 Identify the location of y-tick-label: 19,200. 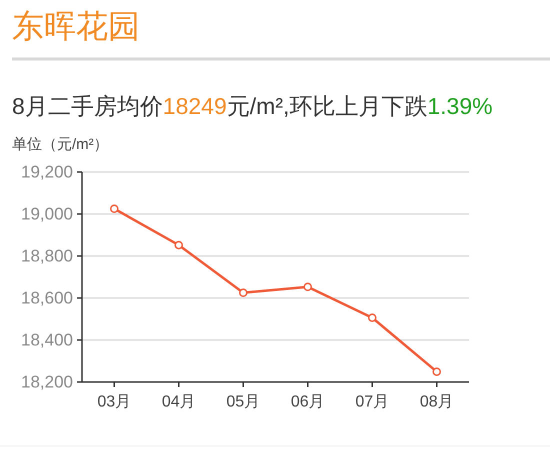
(47, 172).